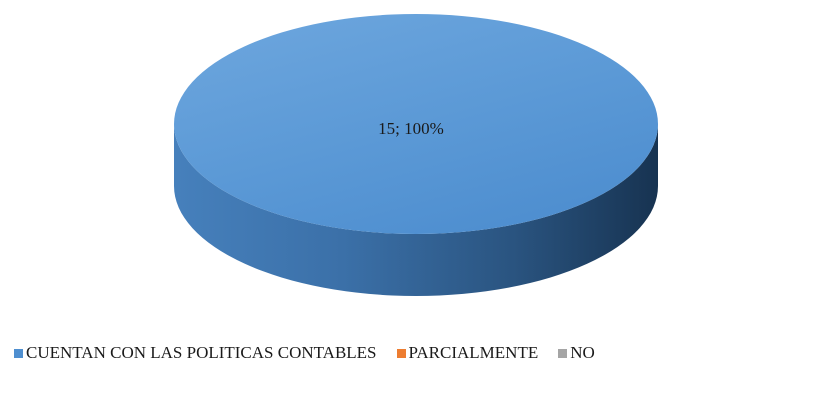 This screenshot has width=831, height=394. I want to click on legend-label: CUENTAN CON LAS POLITICAS CONTABLES, so click(201, 352).